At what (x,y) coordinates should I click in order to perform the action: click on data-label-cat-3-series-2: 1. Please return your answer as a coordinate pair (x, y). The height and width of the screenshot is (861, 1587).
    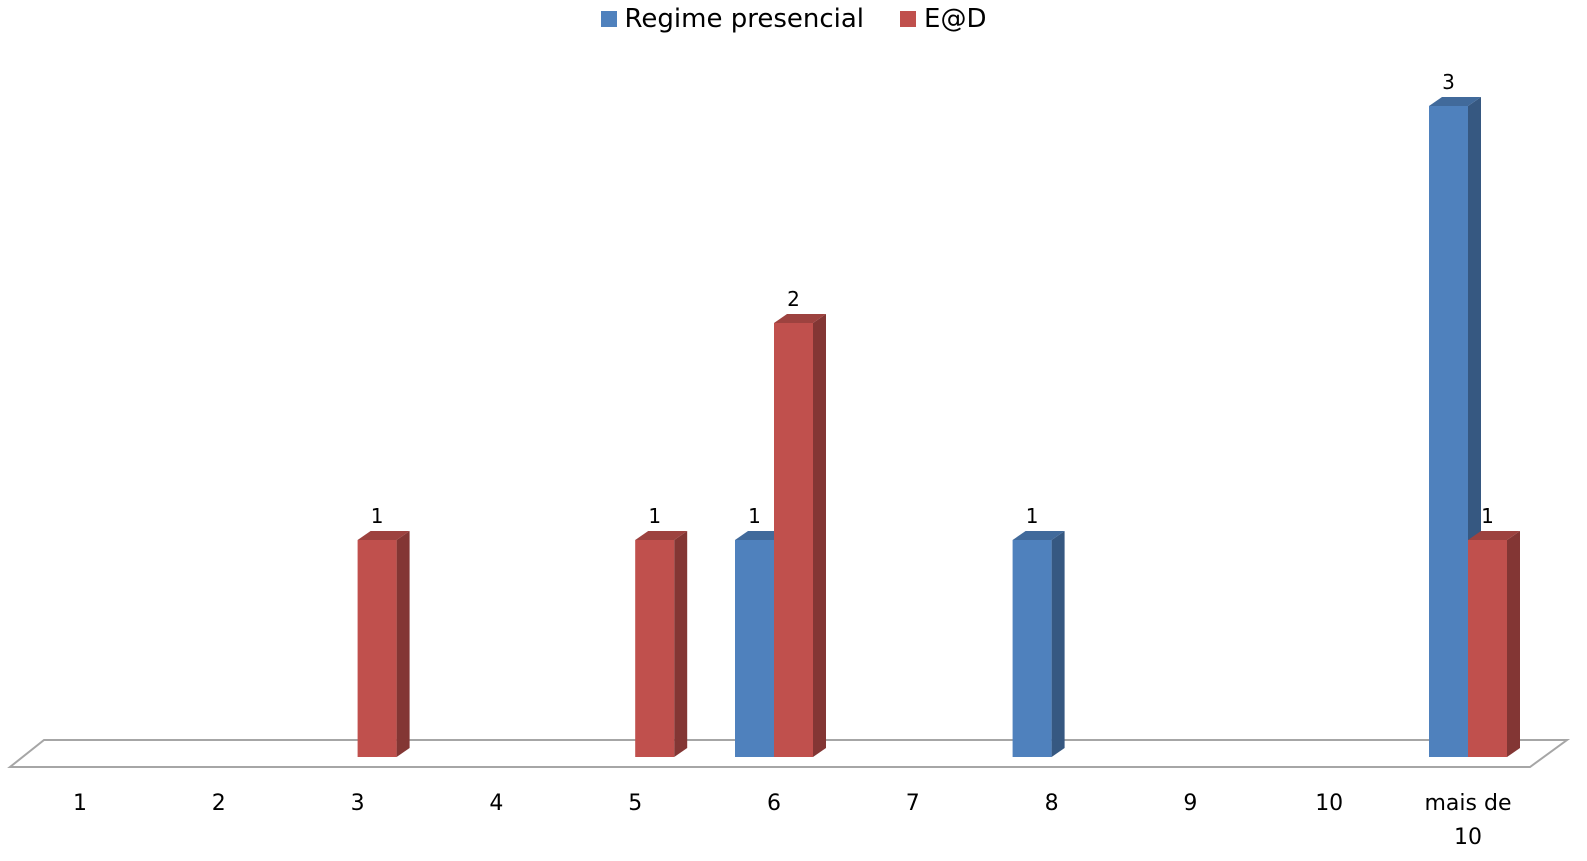
    Looking at the image, I should click on (377, 516).